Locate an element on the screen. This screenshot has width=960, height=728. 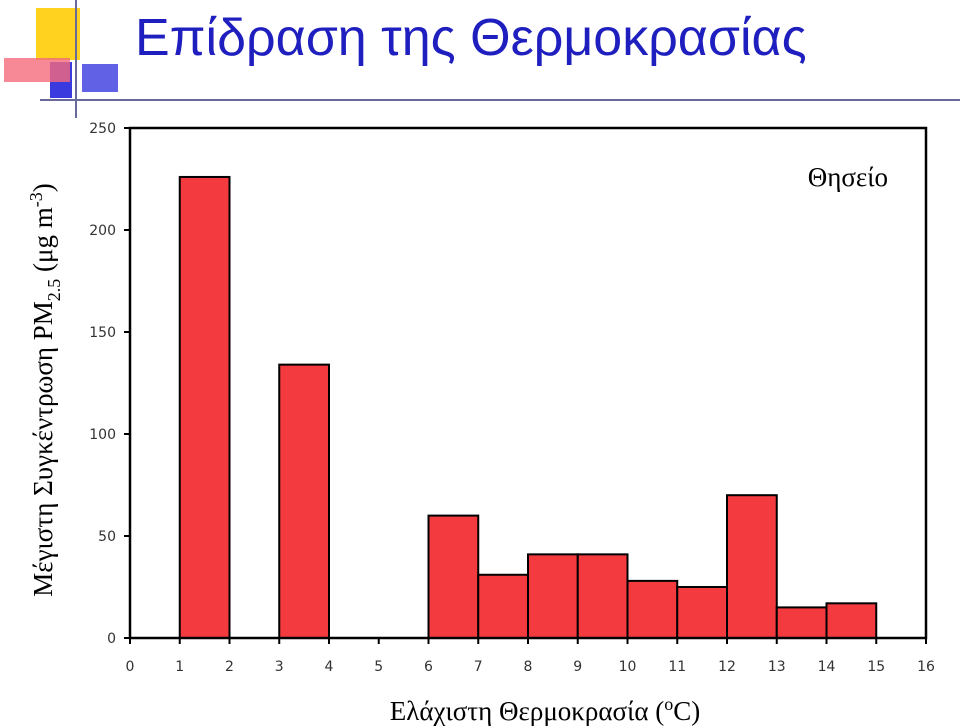
x-tick-label: 4 is located at coordinates (329, 667).